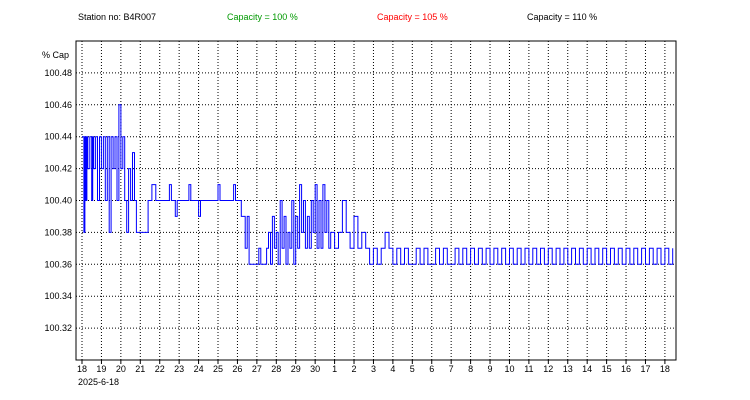 This screenshot has height=400, width=750. I want to click on x-tick-label: 6, so click(431, 369).